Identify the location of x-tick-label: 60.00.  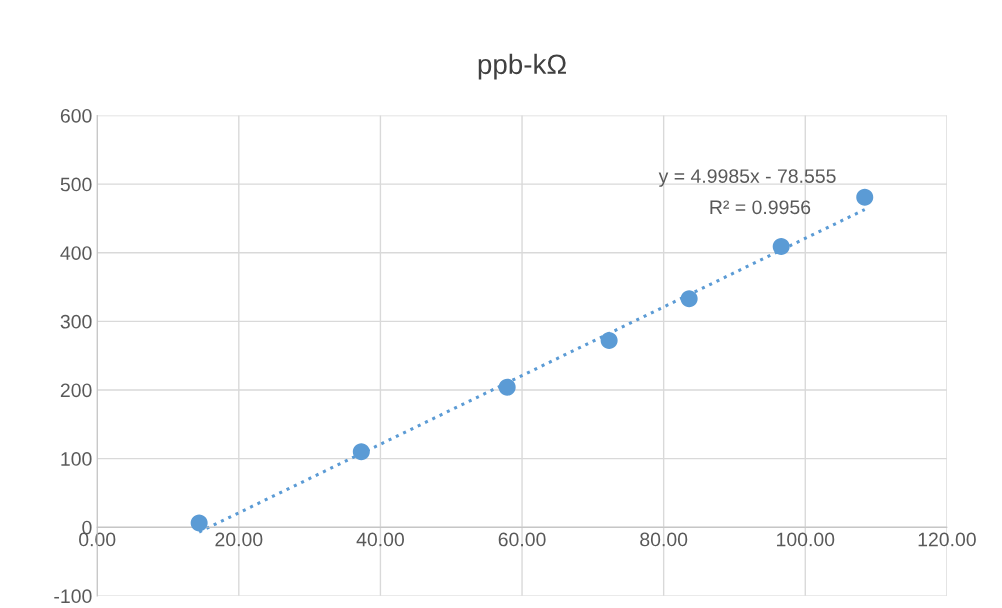
(522, 539).